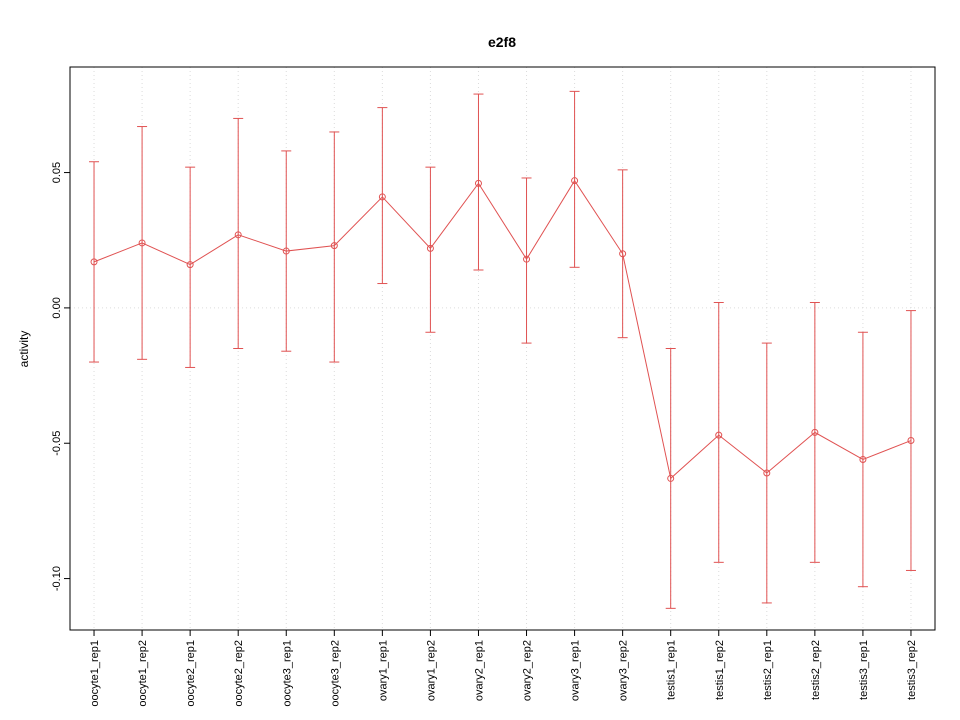  Describe the element at coordinates (864, 670) in the screenshot. I see `x-tick-label: testis3_rep1` at that location.